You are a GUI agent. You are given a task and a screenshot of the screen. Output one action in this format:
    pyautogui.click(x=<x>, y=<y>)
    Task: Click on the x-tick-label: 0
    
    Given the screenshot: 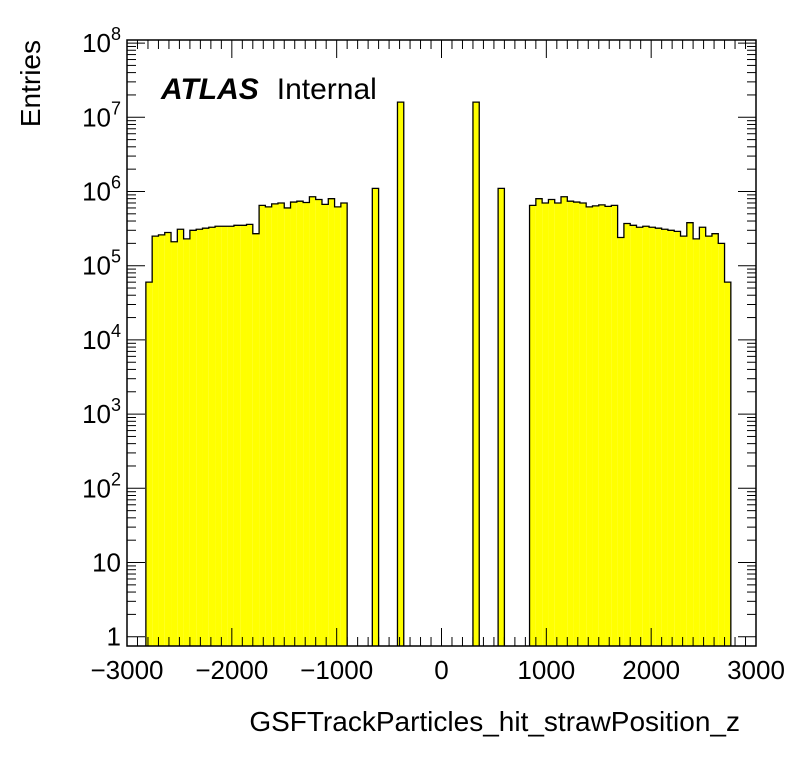 What is the action you would take?
    pyautogui.click(x=441, y=670)
    